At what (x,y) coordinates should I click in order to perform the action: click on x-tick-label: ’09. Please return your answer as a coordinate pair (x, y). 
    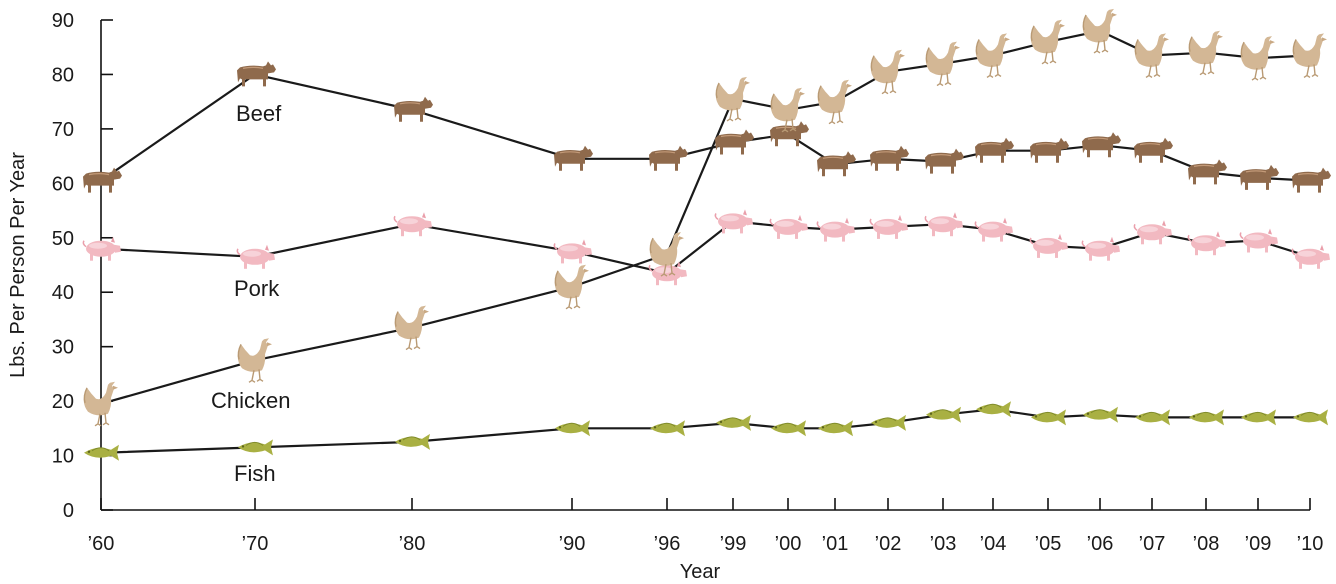
    Looking at the image, I should click on (1258, 544).